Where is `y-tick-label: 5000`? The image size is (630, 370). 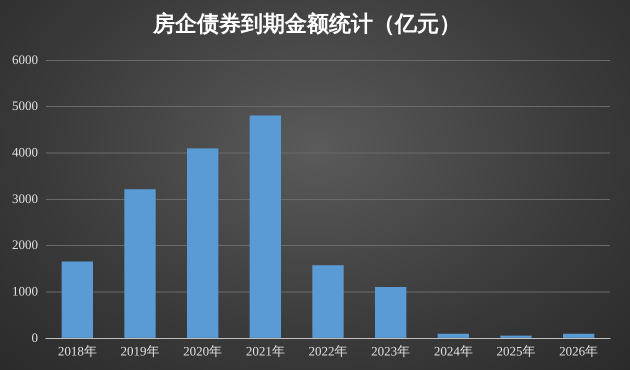
y-tick-label: 5000 is located at coordinates (25, 106).